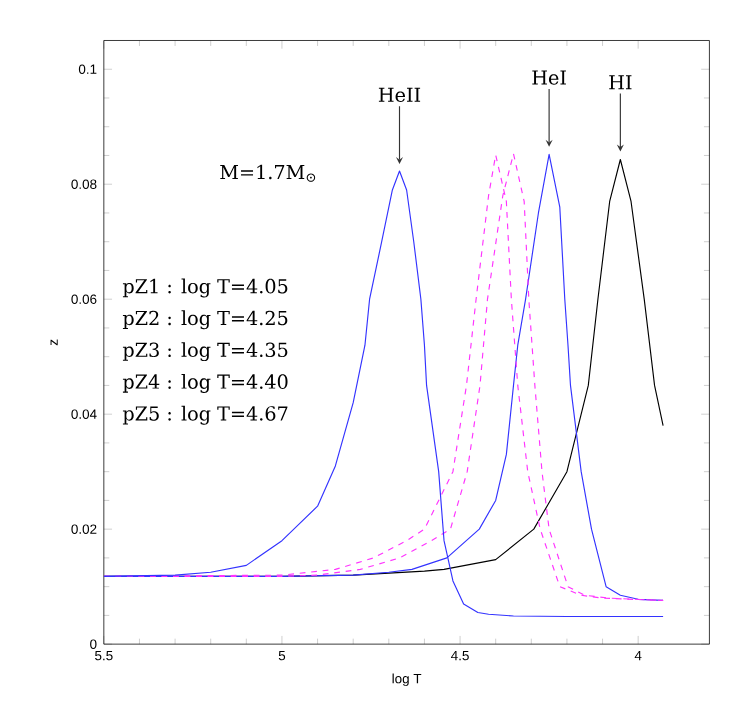 The width and height of the screenshot is (748, 722). What do you see at coordinates (205, 320) in the screenshot?
I see `annotation: pZ2 : log T=4.25` at bounding box center [205, 320].